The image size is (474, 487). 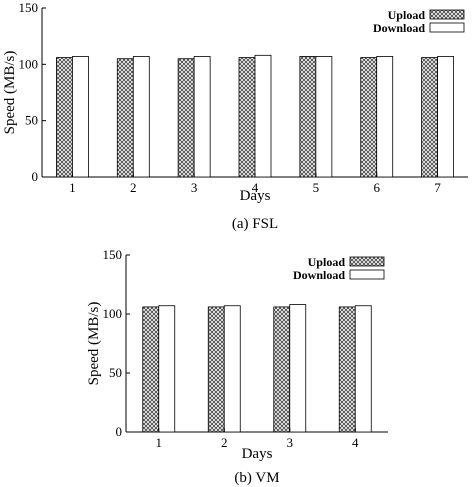 I want to click on figure-caption: (b) VM, so click(x=256, y=478).